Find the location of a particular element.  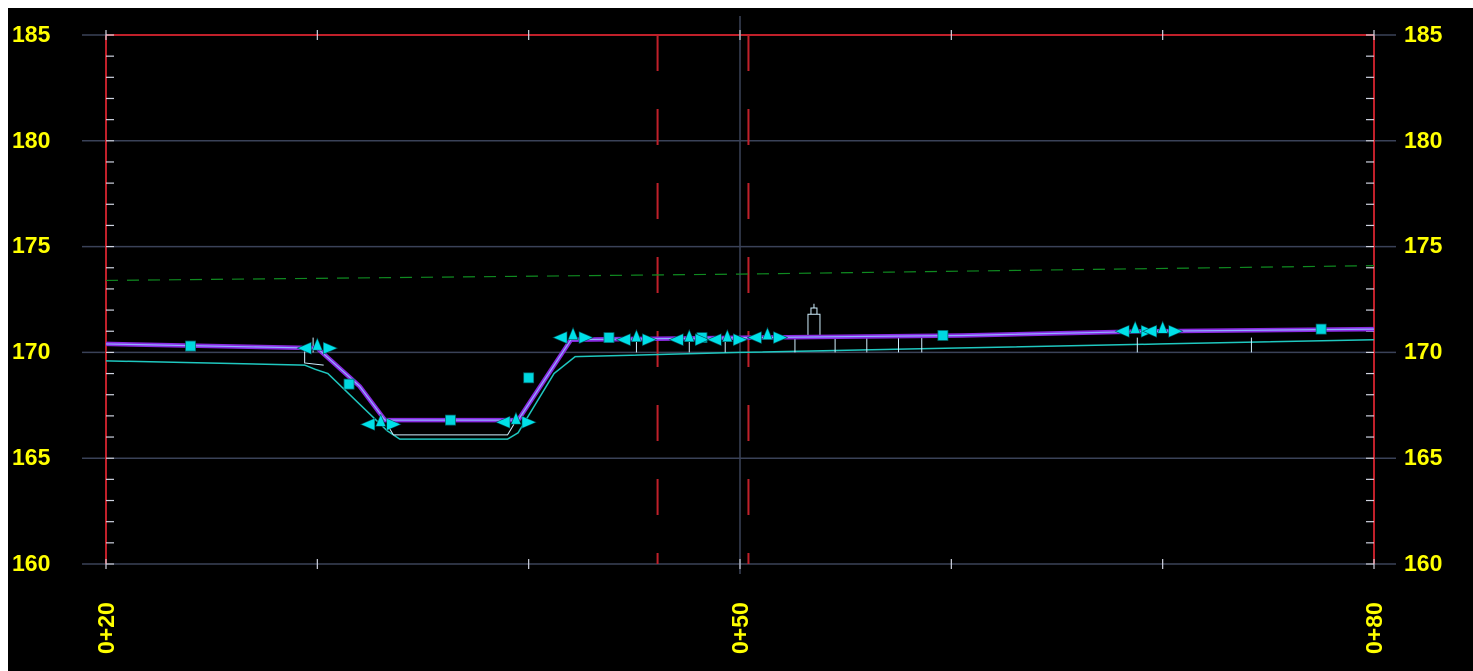

elevation-label-left-160: 160 is located at coordinates (31, 563).